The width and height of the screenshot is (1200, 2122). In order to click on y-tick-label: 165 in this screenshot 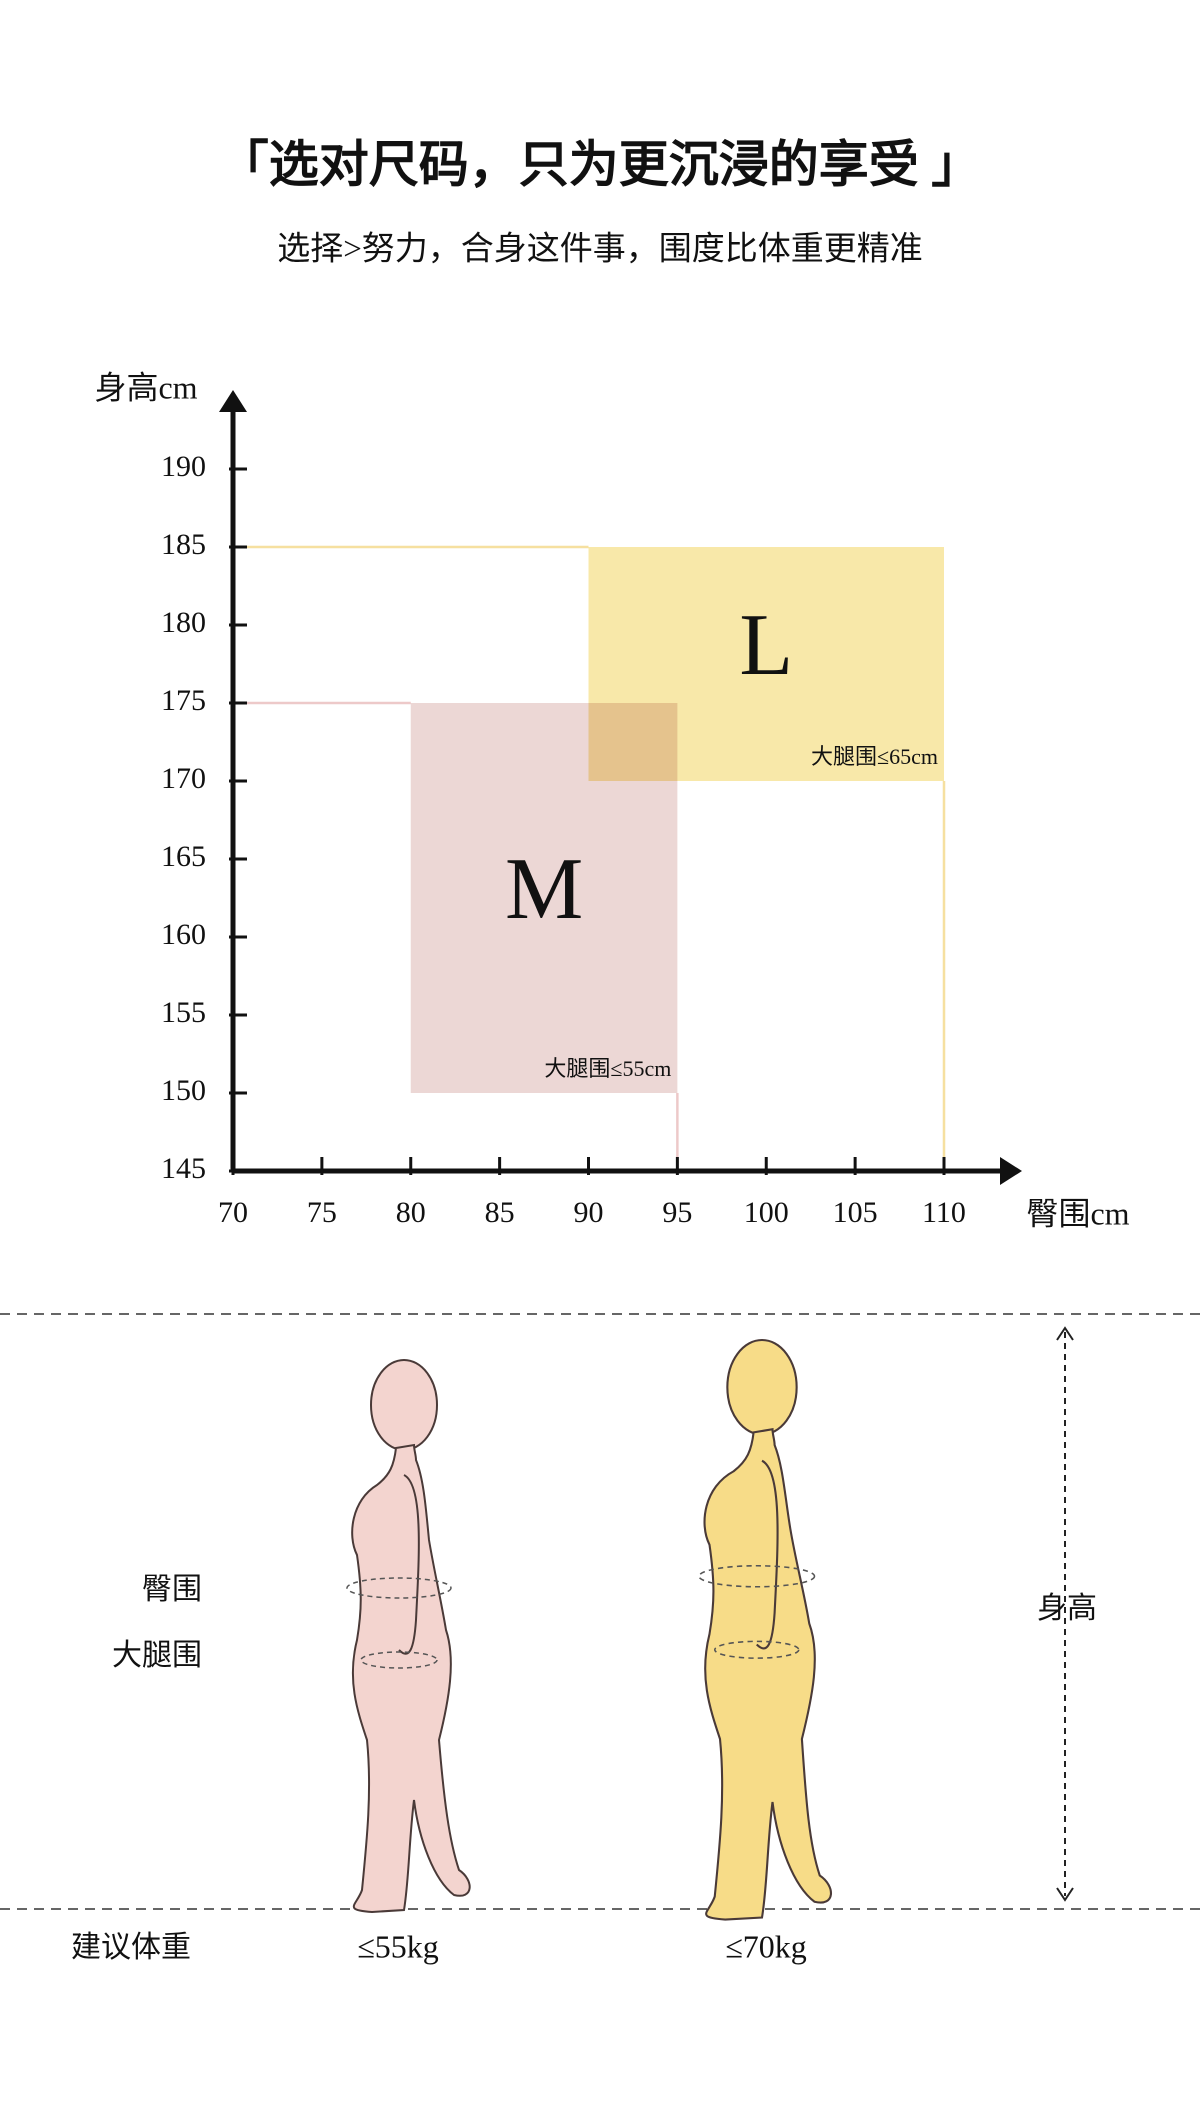, I will do `click(183, 856)`.